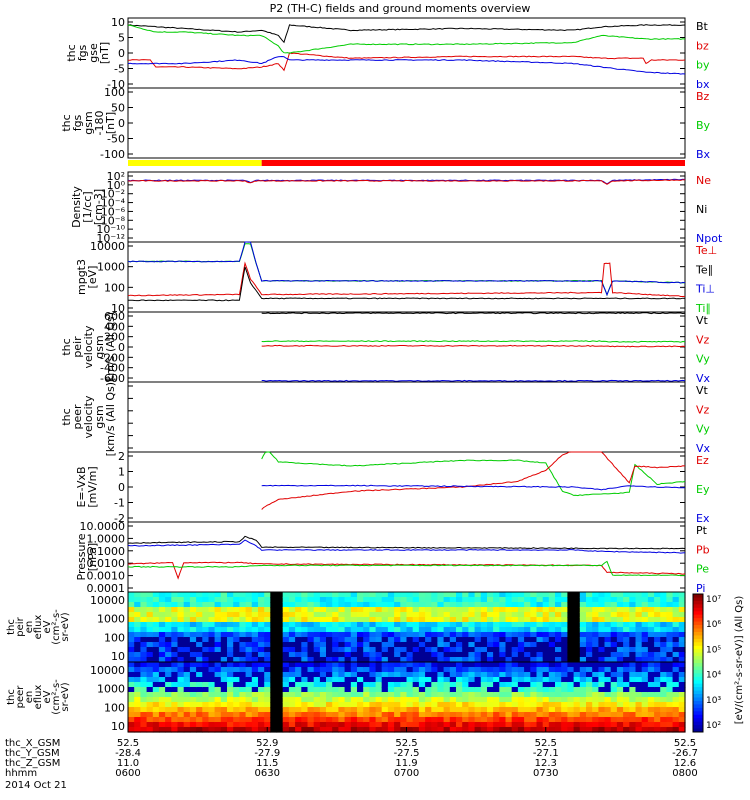 Image resolution: width=750 pixels, height=800 pixels. Describe the element at coordinates (114, 637) in the screenshot. I see `y-tick-label: 100` at that location.